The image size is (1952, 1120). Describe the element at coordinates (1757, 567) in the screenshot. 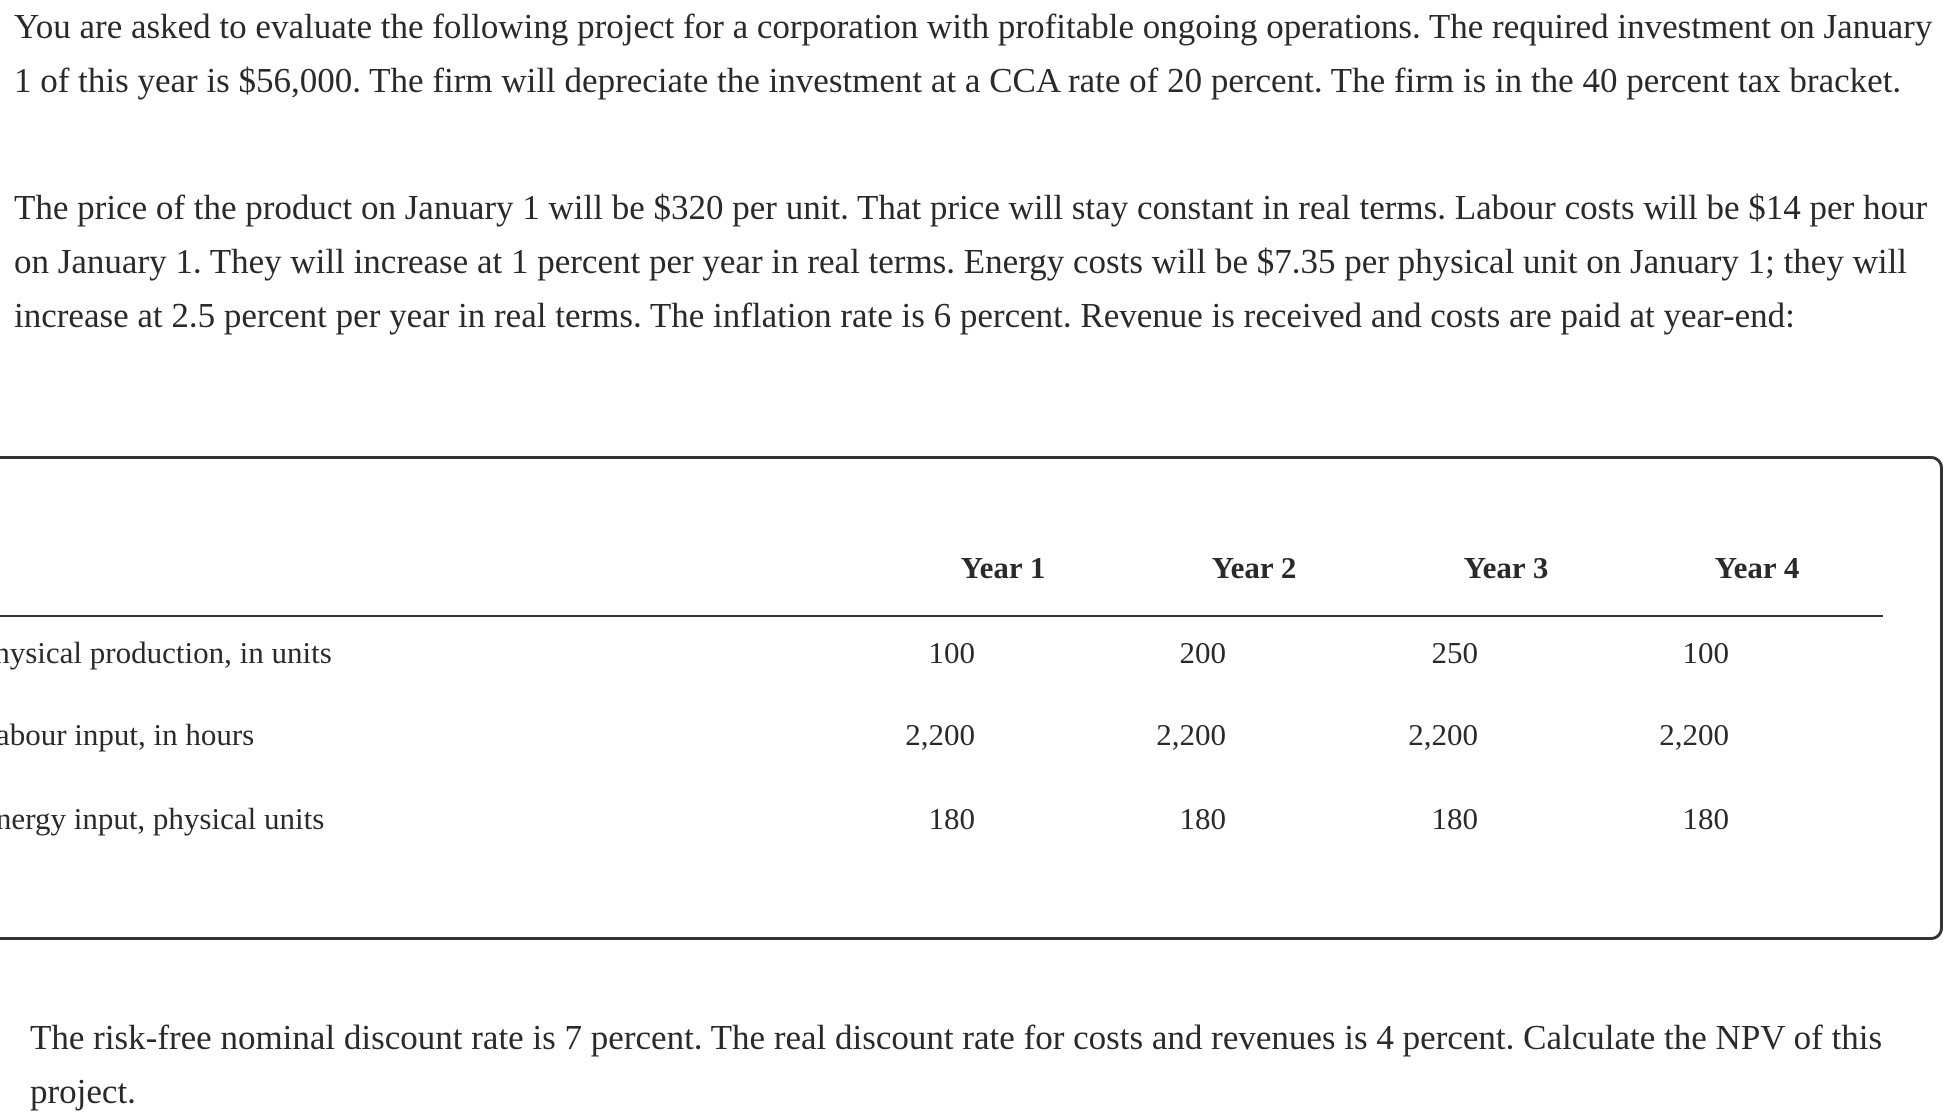

I see `column-header: Year 4` at that location.